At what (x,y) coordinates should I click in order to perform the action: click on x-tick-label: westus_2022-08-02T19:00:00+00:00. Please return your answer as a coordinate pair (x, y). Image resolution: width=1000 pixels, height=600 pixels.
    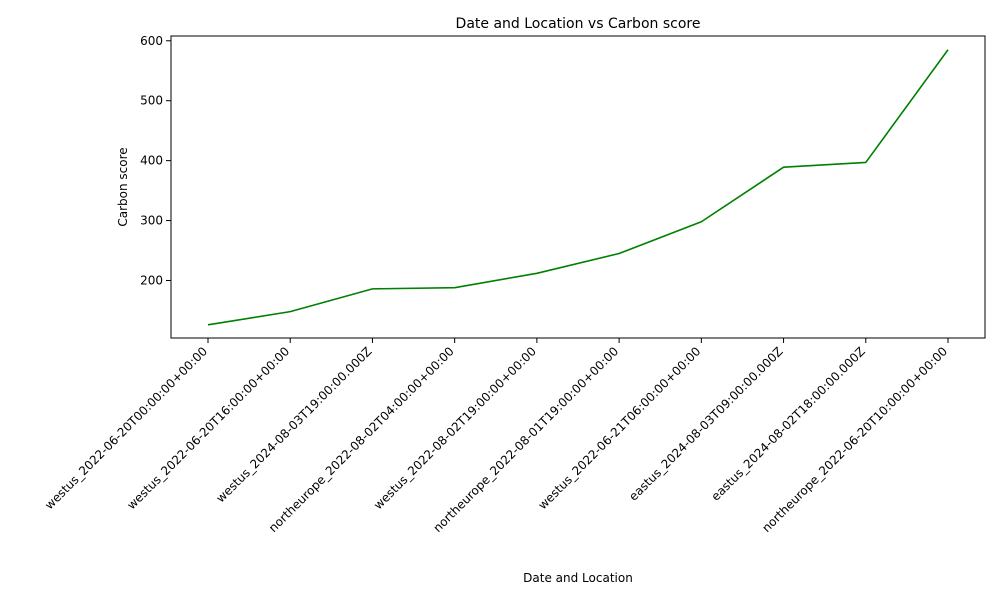
    Looking at the image, I should click on (455, 428).